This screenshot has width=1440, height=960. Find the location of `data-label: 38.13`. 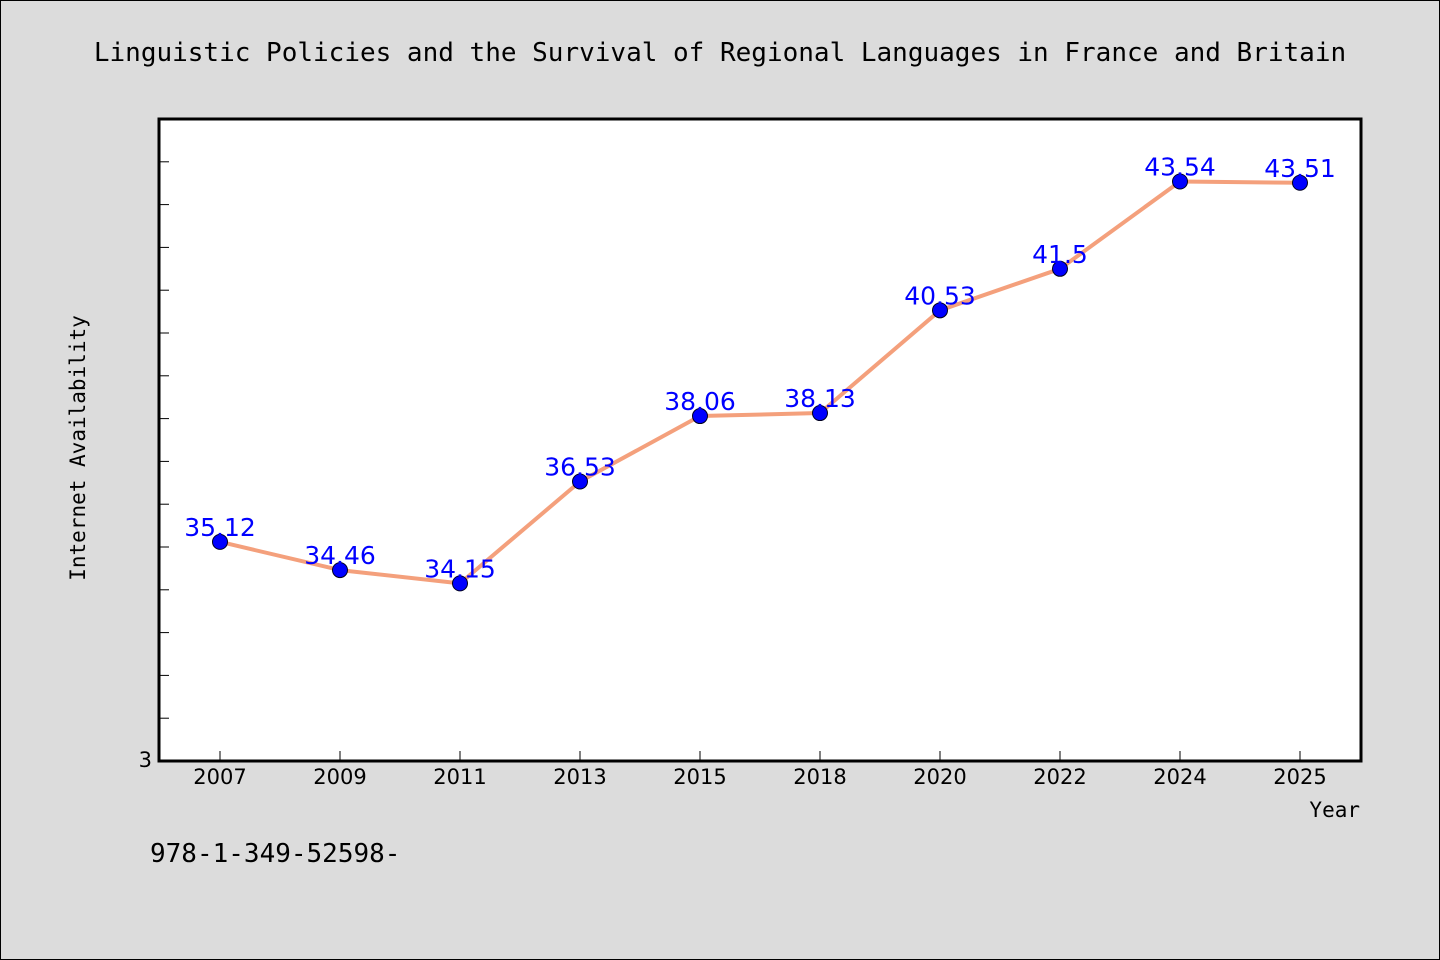

data-label: 38.13 is located at coordinates (820, 398).